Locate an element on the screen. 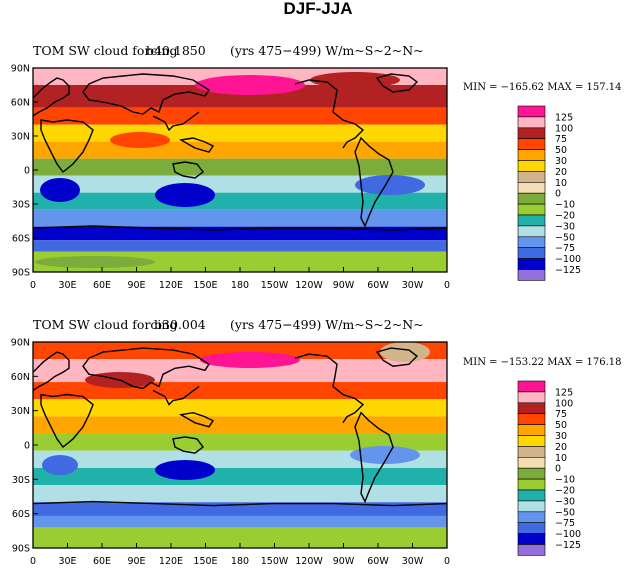  panel-stats: MIN = −165.62 MAX = 157.14 is located at coordinates (542, 87).